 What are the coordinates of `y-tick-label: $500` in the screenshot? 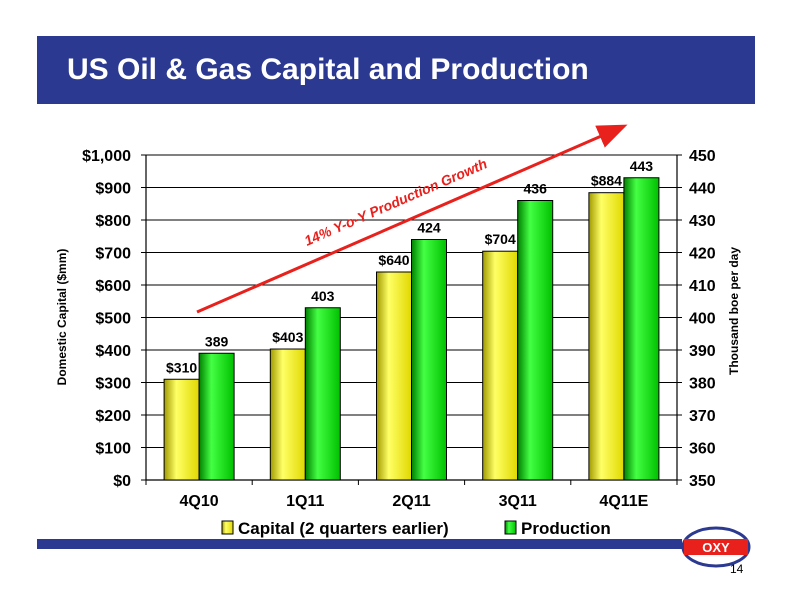 It's located at (113, 319).